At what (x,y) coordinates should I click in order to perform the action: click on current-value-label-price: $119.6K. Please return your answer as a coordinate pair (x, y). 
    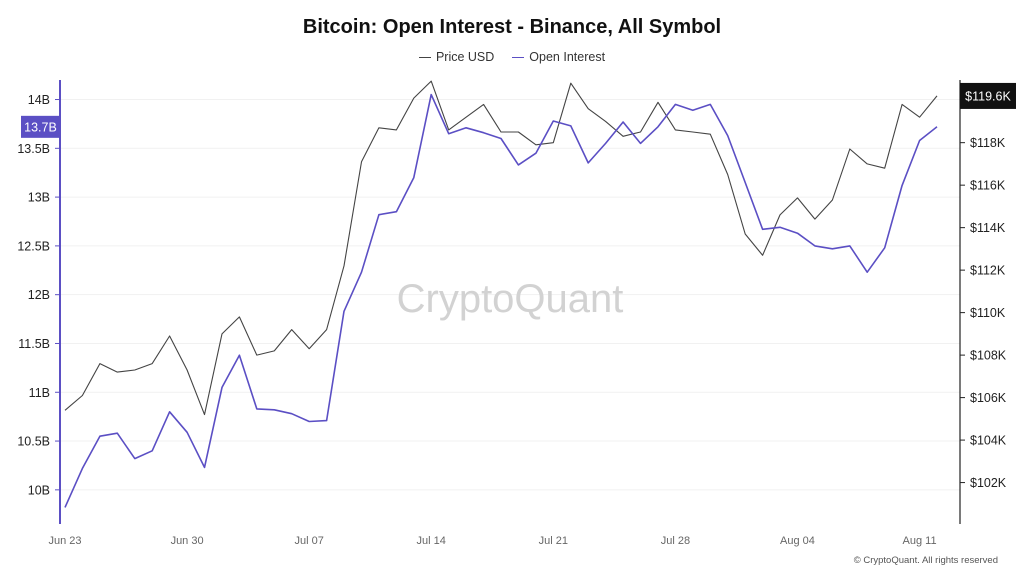
    Looking at the image, I should click on (988, 96).